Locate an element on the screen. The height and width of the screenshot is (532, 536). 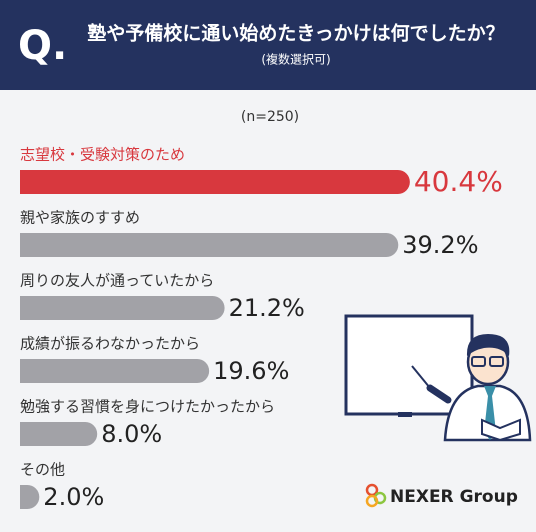
value-label: 19.6% is located at coordinates (251, 371).